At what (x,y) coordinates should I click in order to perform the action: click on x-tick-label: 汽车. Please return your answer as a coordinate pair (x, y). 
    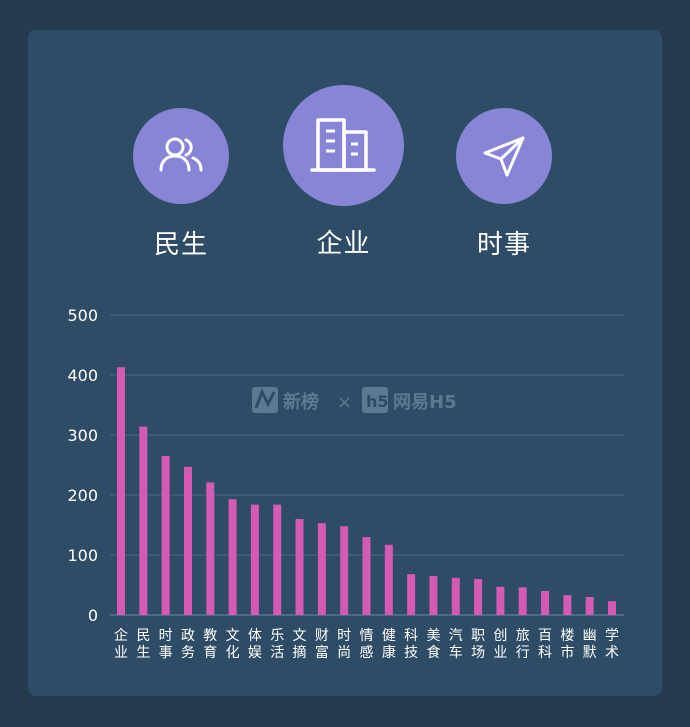
    Looking at the image, I should click on (456, 644).